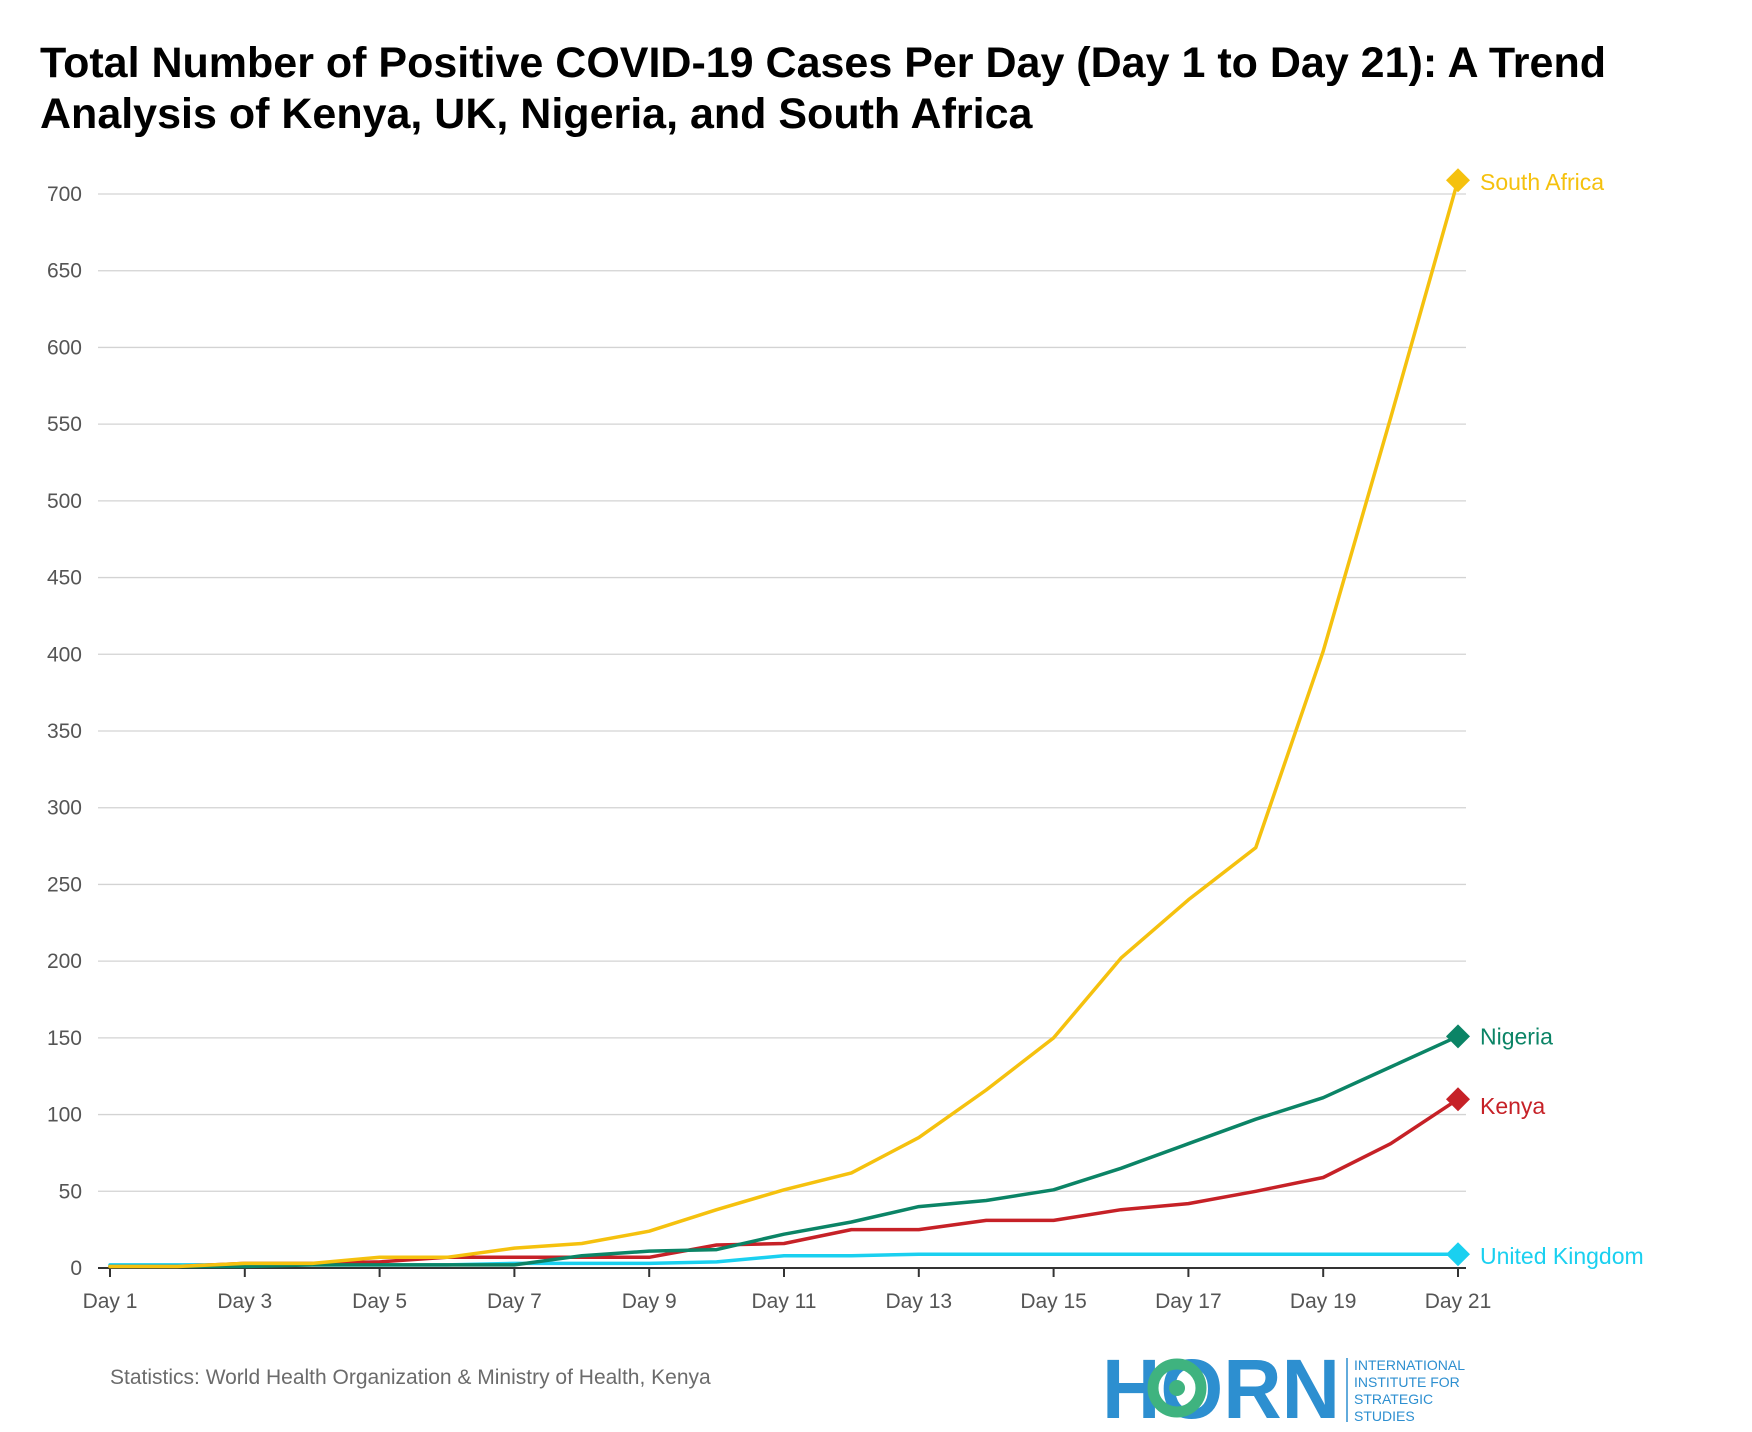  What do you see at coordinates (64, 578) in the screenshot?
I see `y-tick-label: 450` at bounding box center [64, 578].